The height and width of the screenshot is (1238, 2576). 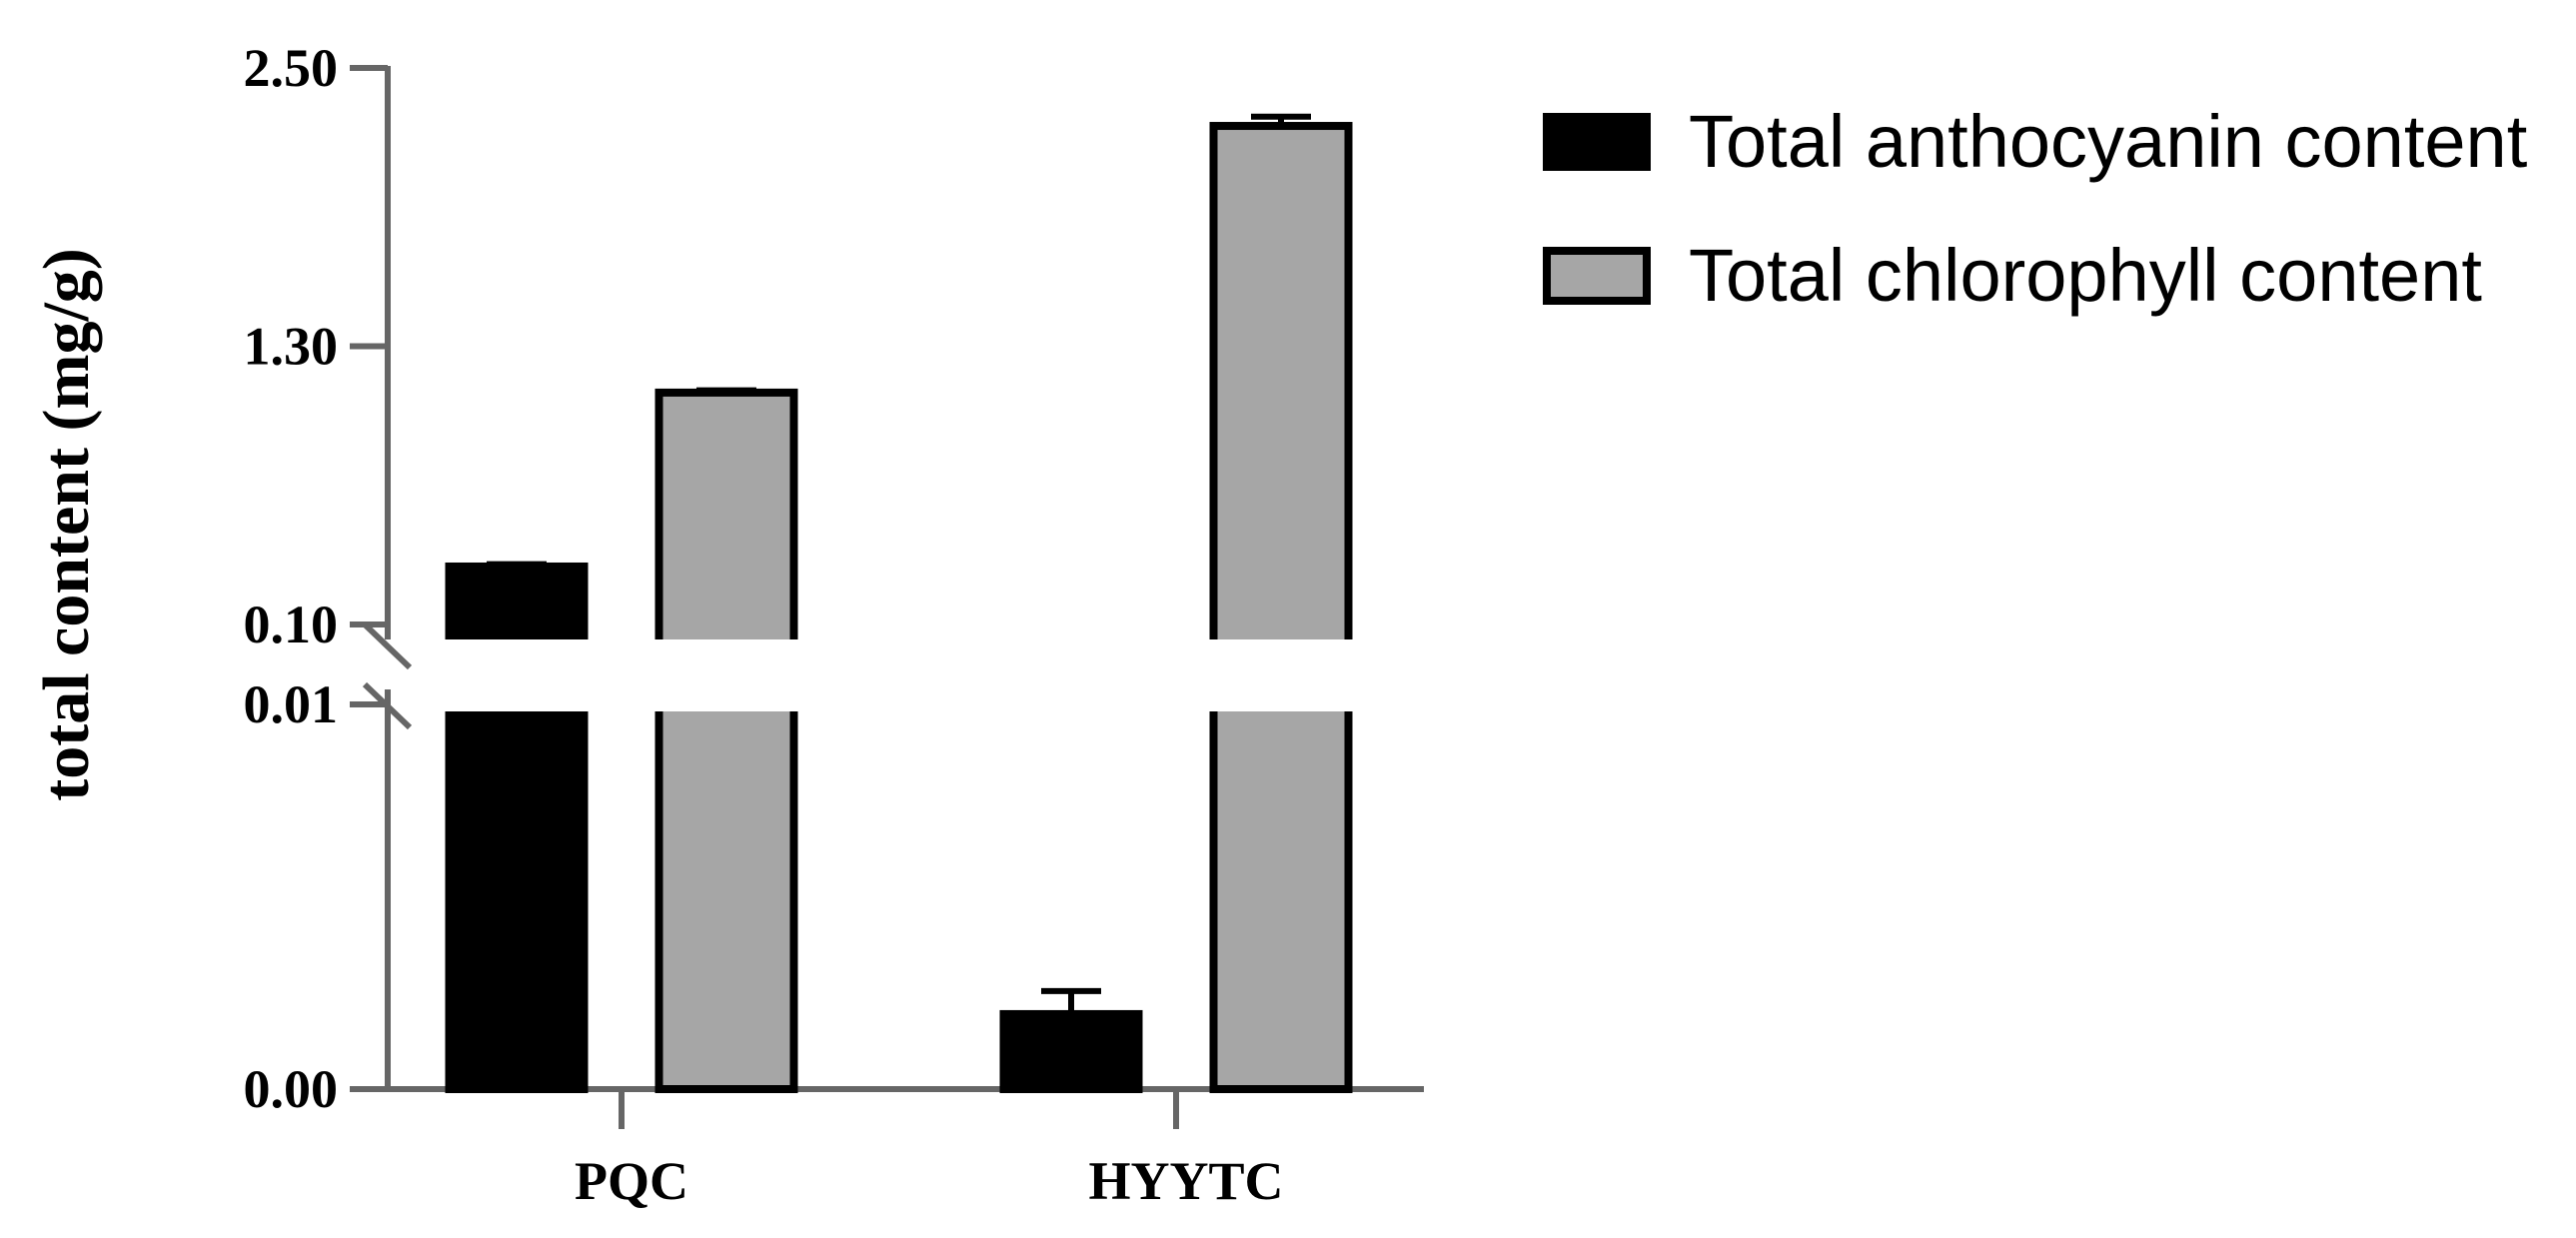 What do you see at coordinates (291, 1089) in the screenshot?
I see `y-tick-label: 0.00` at bounding box center [291, 1089].